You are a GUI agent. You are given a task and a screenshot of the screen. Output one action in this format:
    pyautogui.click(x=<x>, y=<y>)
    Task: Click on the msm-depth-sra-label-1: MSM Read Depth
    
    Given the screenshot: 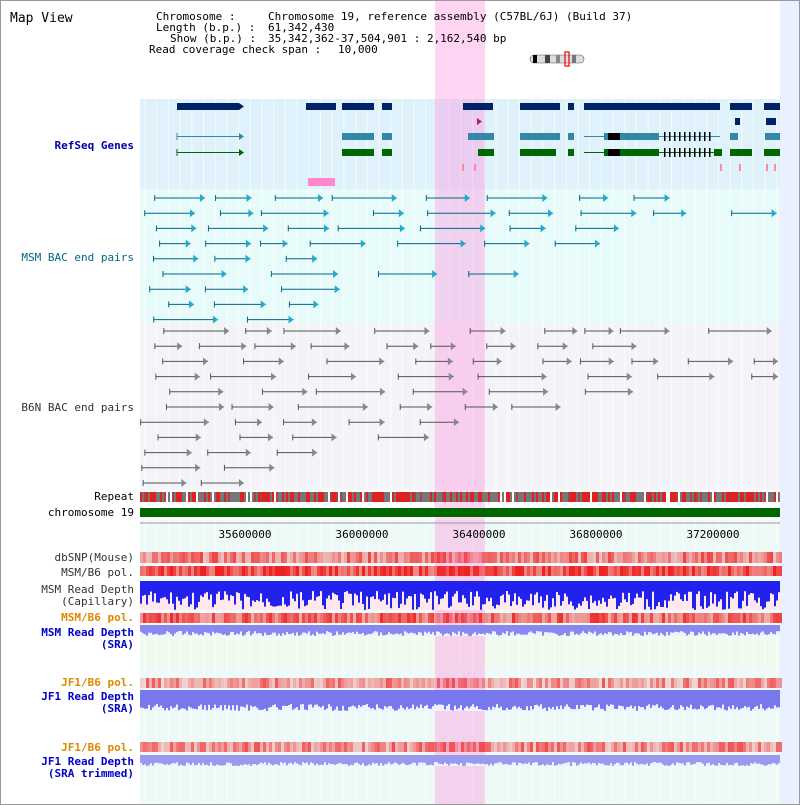 What is the action you would take?
    pyautogui.click(x=87, y=632)
    